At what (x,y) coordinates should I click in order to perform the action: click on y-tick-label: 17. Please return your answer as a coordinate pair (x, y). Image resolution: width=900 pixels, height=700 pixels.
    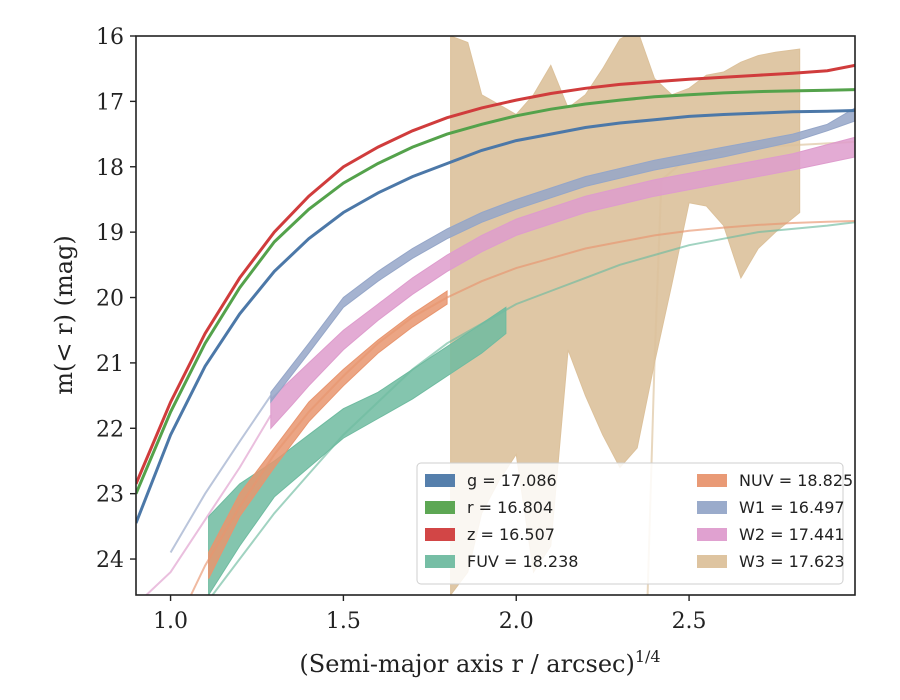
    Looking at the image, I should click on (110, 102).